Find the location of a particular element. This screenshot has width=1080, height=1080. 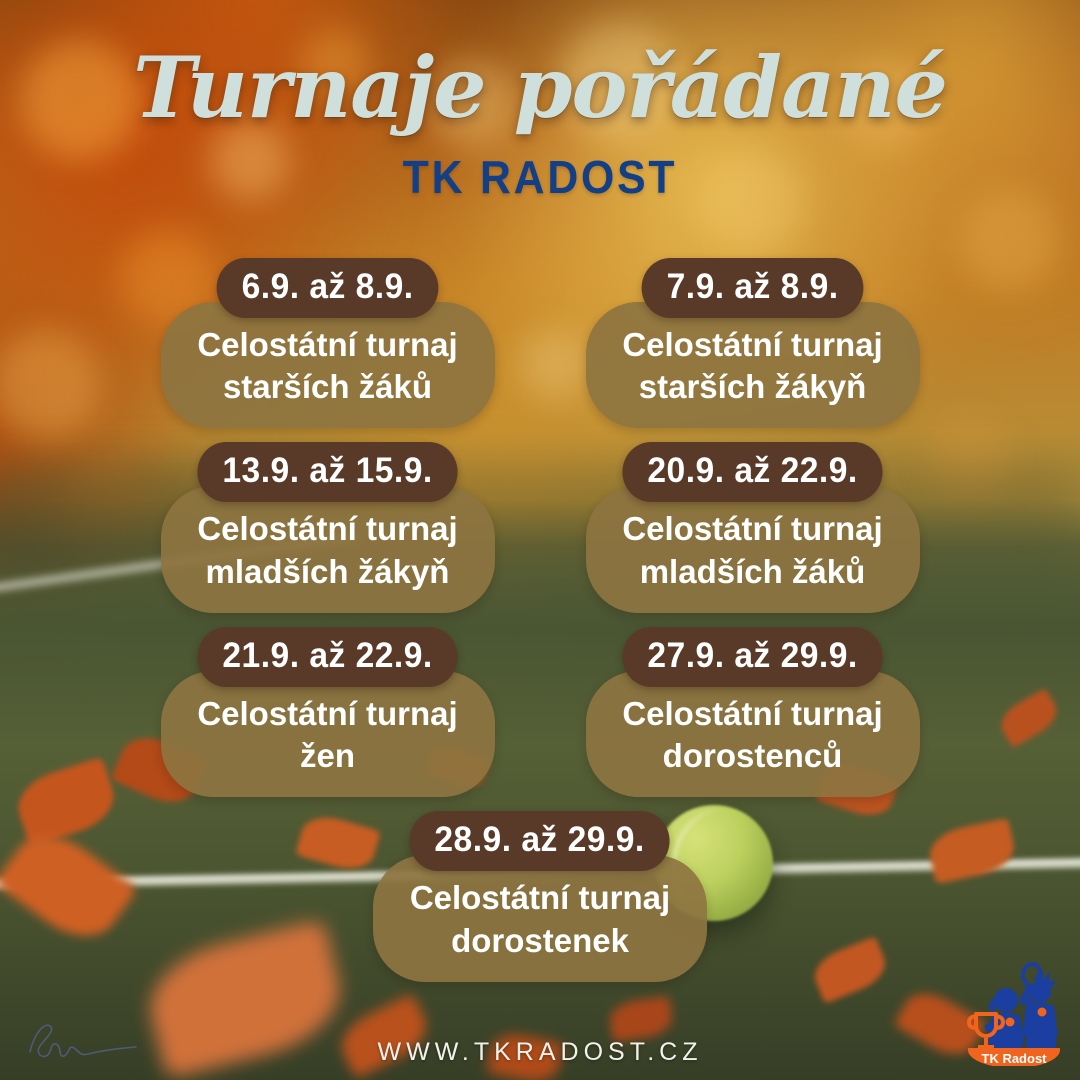

website-url: WWW.TKRADOST.CZ is located at coordinates (540, 1052).